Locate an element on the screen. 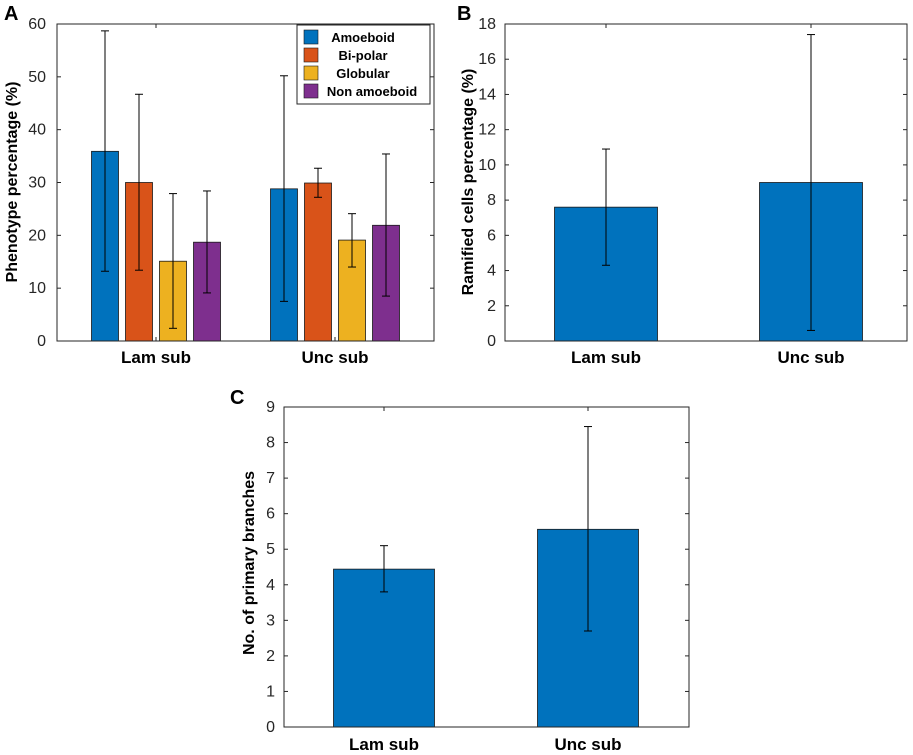  legend-label-amoeboid: Amoeboid is located at coordinates (363, 37).